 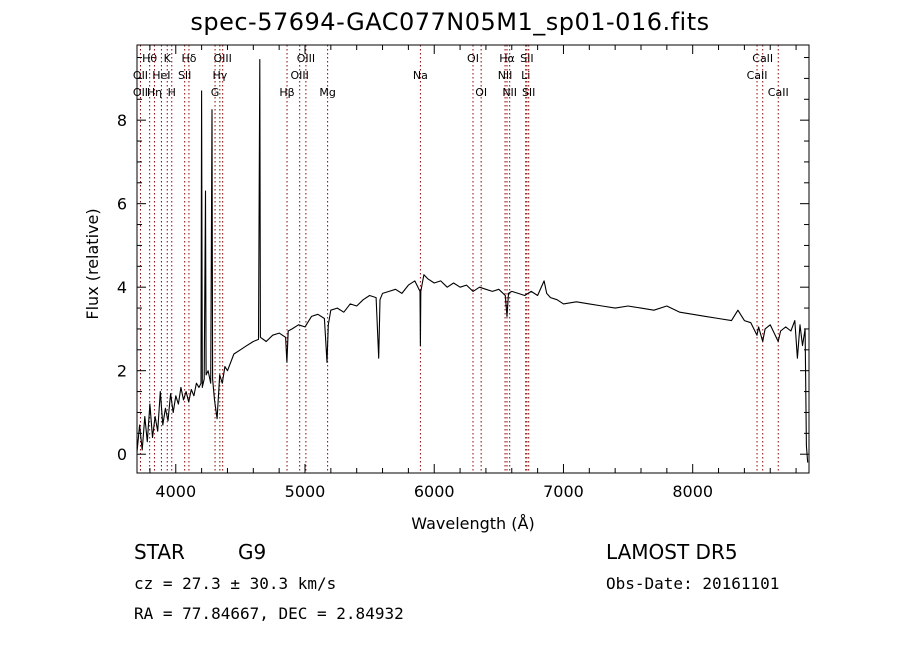 I want to click on y-axis-label: Flux (relative), so click(x=92, y=263).